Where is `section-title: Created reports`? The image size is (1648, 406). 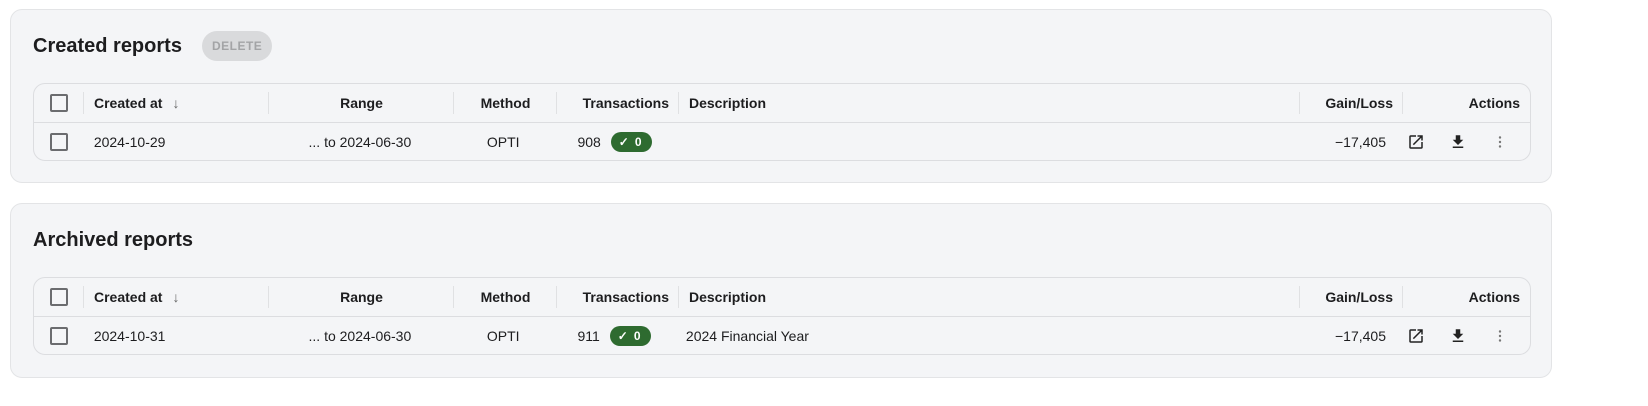 section-title: Created reports is located at coordinates (107, 45).